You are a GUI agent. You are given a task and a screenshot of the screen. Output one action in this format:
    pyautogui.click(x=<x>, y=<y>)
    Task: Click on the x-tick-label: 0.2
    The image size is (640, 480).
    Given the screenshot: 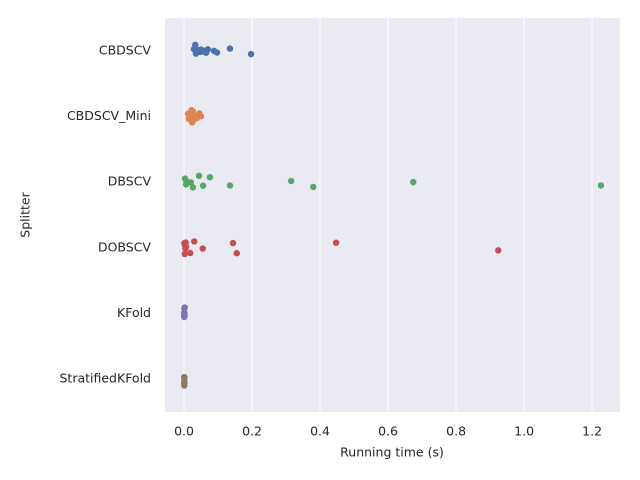 What is the action you would take?
    pyautogui.click(x=252, y=431)
    